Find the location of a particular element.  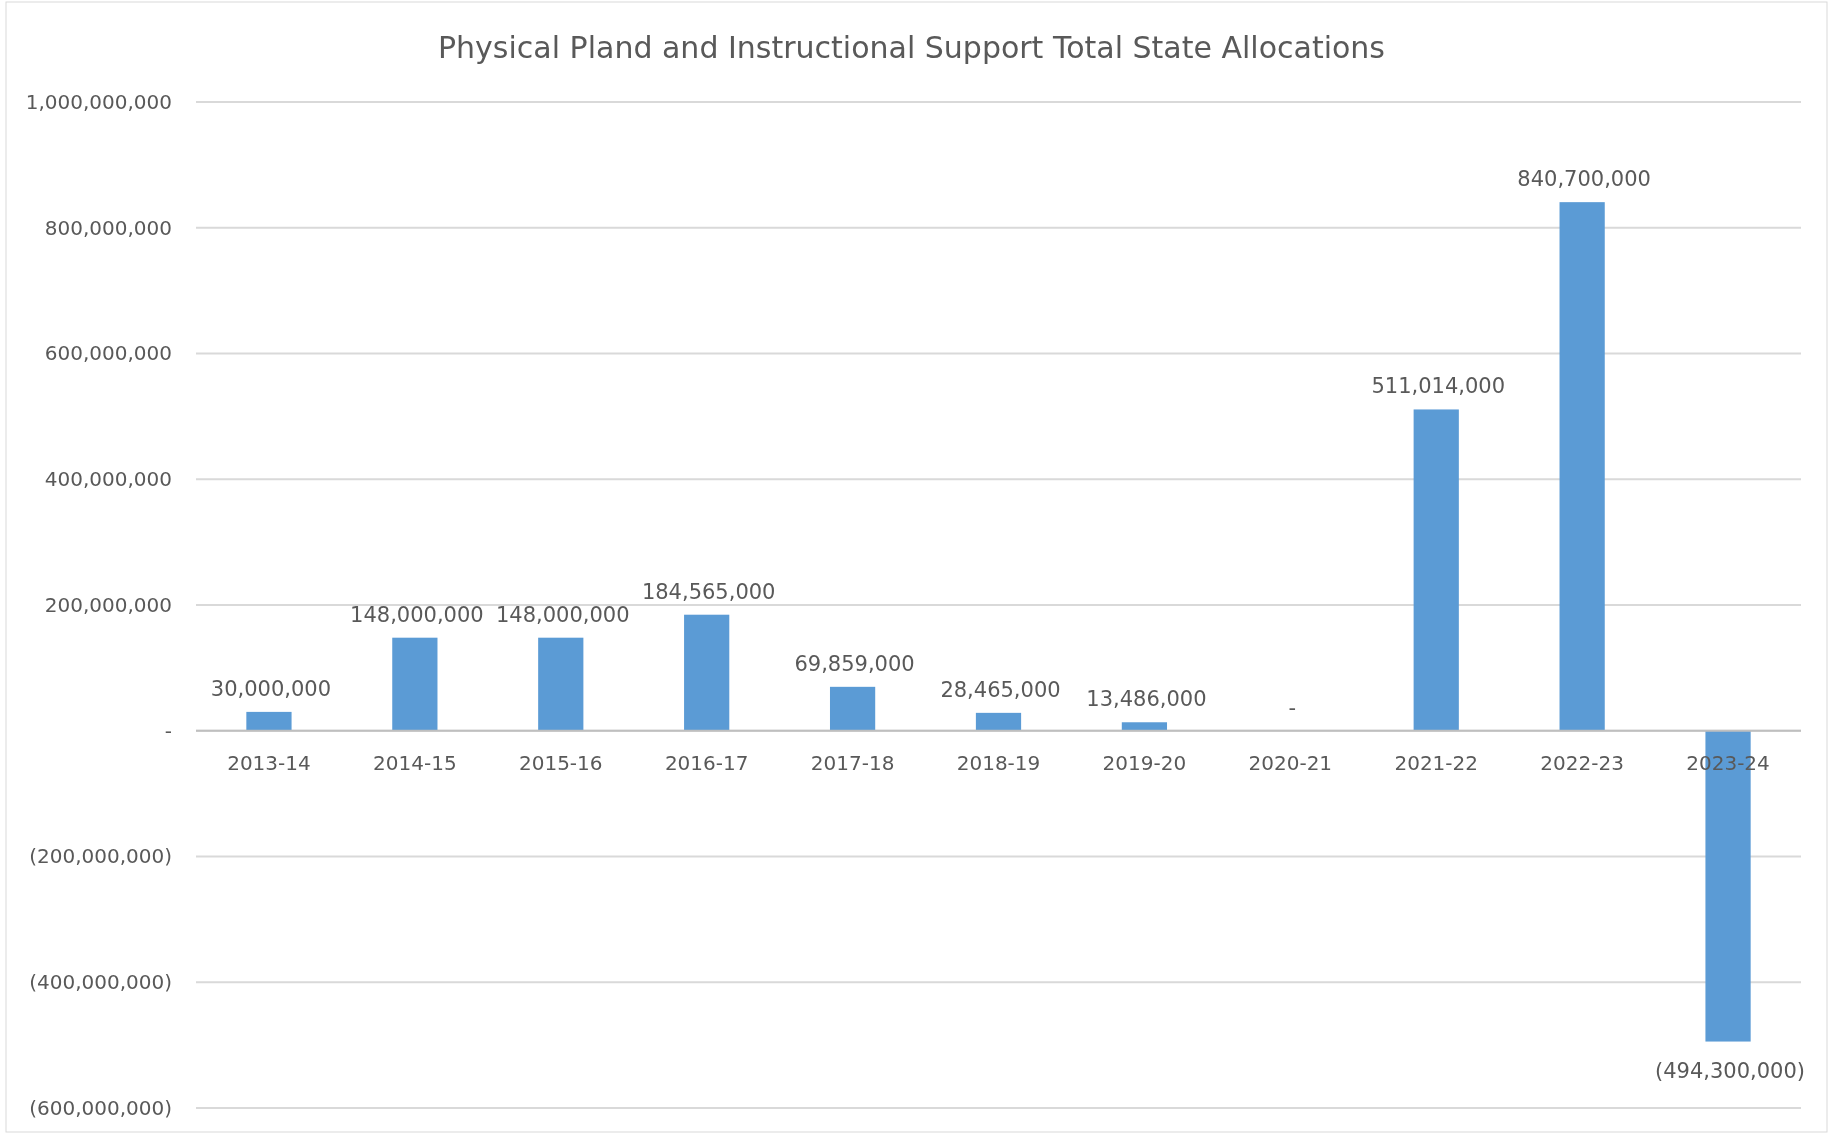

x-tick-label: 2016-17 is located at coordinates (706, 762).